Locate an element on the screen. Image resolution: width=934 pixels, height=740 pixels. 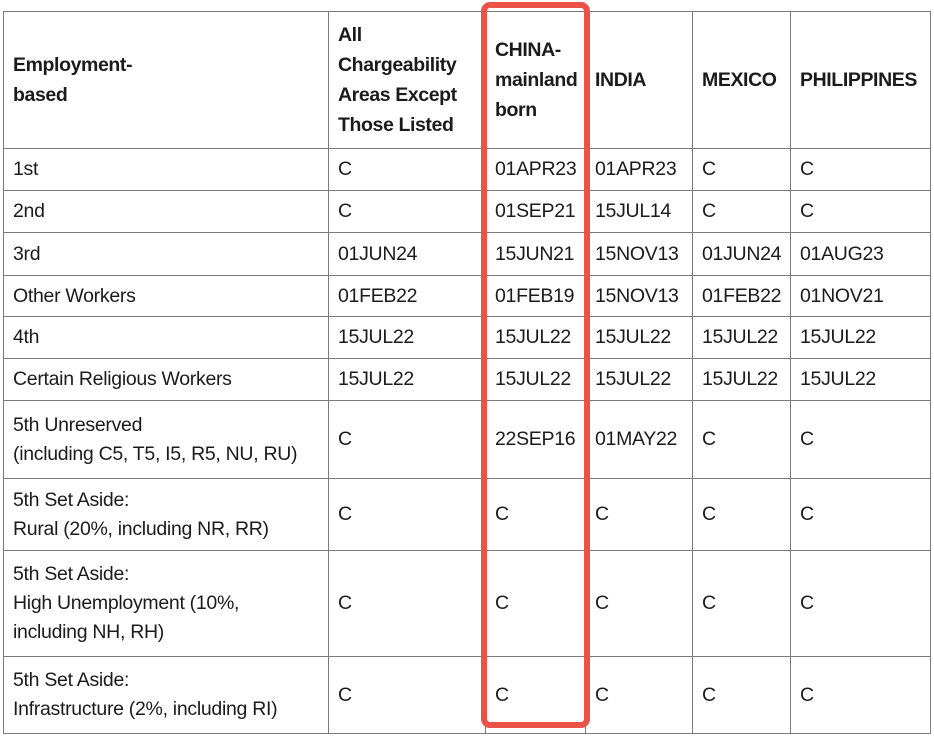
column-header-mexico: MEXICO is located at coordinates (741, 80).